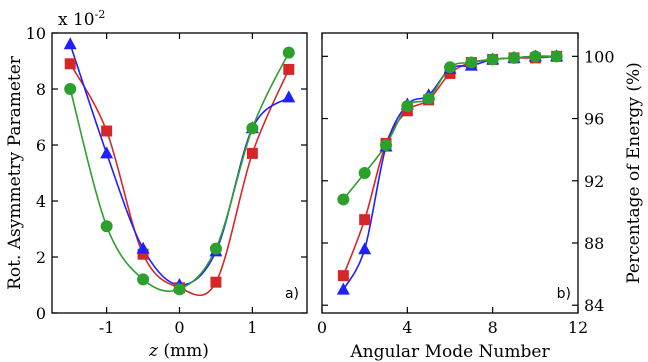 This screenshot has width=648, height=362. Describe the element at coordinates (599, 56) in the screenshot. I see `panel-b-y-tick-label-4: 100` at that location.